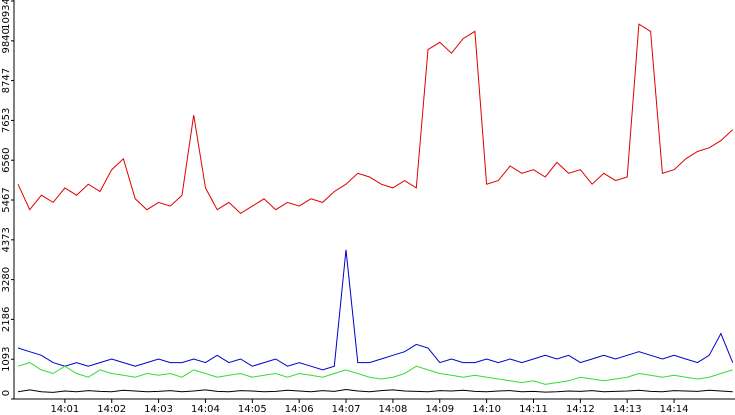 Image resolution: width=735 pixels, height=415 pixels. I want to click on x-tick-label: 14:12, so click(580, 409).